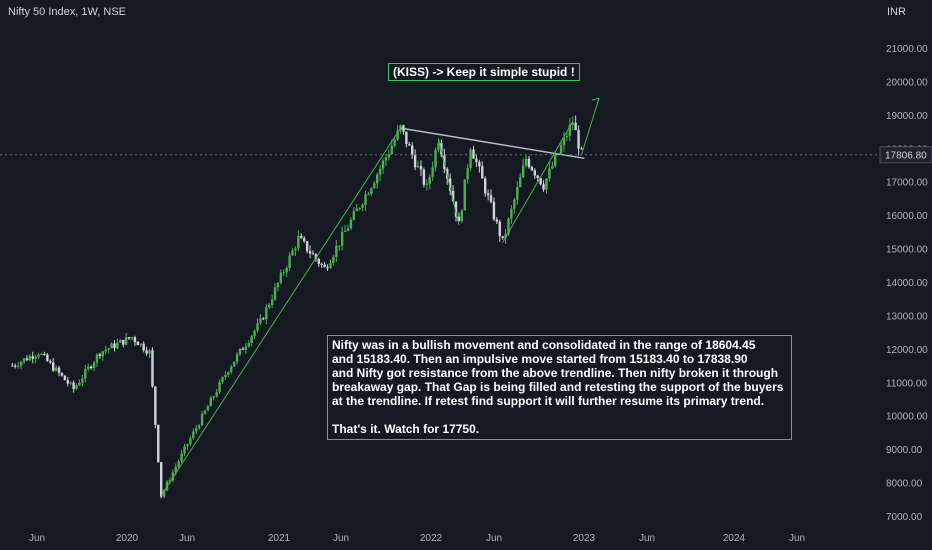  I want to click on time-tick-label: 2021, so click(279, 538).